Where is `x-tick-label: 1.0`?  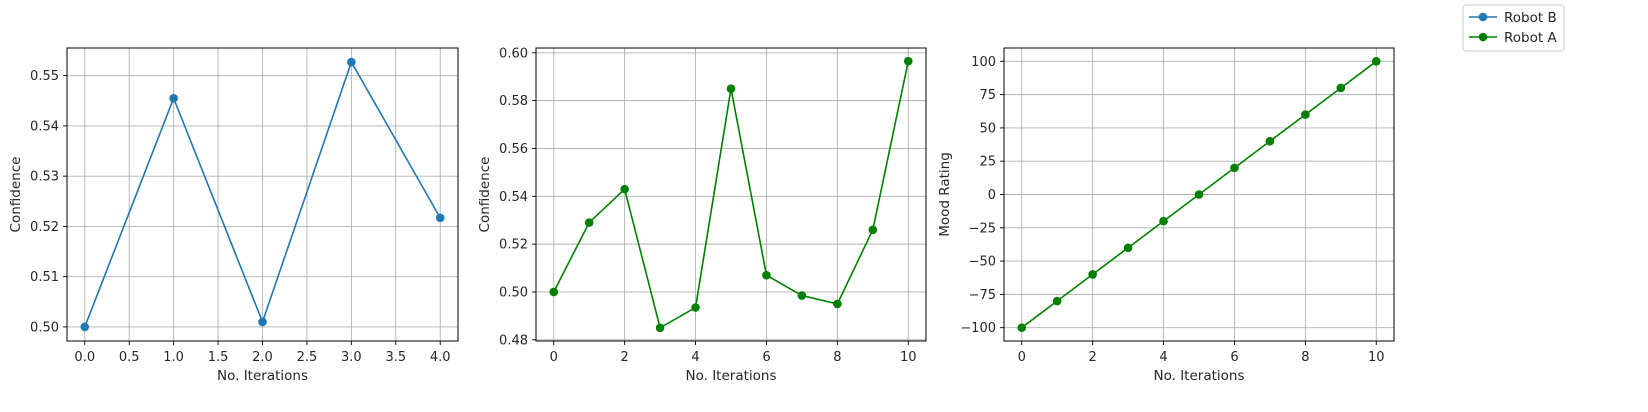
x-tick-label: 1.0 is located at coordinates (173, 357).